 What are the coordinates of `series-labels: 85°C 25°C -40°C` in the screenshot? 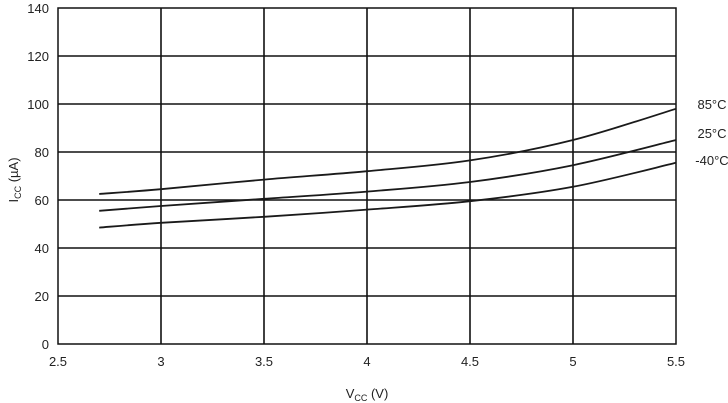 It's located at (711, 132).